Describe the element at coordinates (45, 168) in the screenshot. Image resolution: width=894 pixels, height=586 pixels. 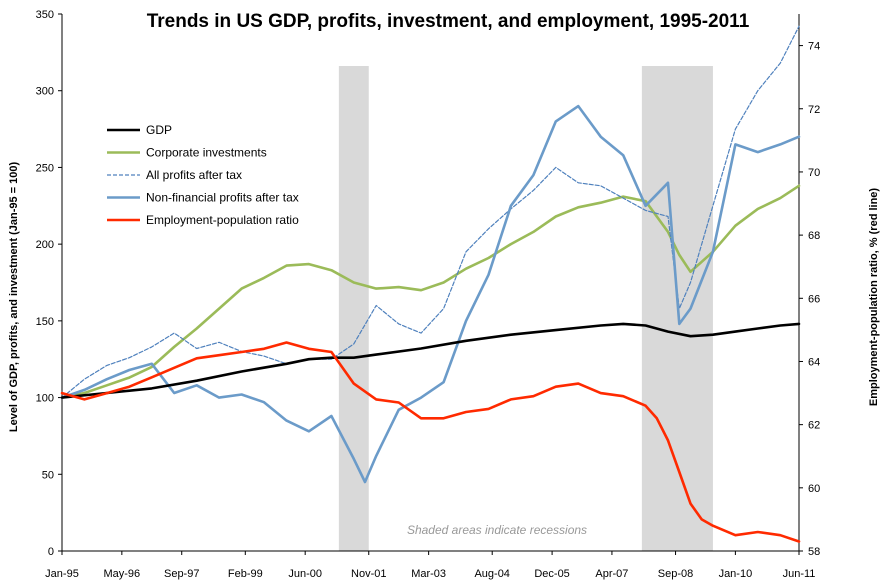
I see `y-tick-label: 250` at that location.